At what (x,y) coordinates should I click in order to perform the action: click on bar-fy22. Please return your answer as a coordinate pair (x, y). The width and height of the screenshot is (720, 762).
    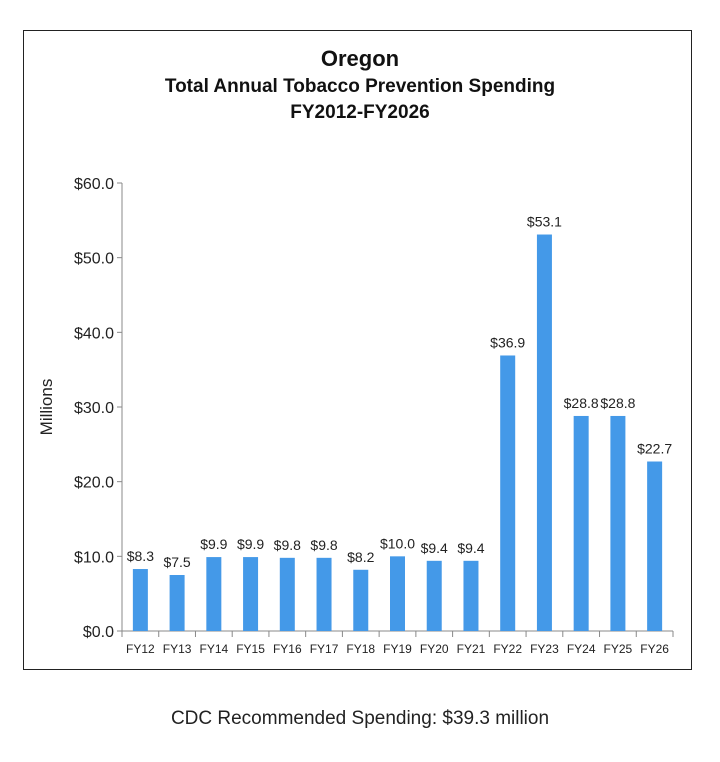
    Looking at the image, I should click on (508, 493).